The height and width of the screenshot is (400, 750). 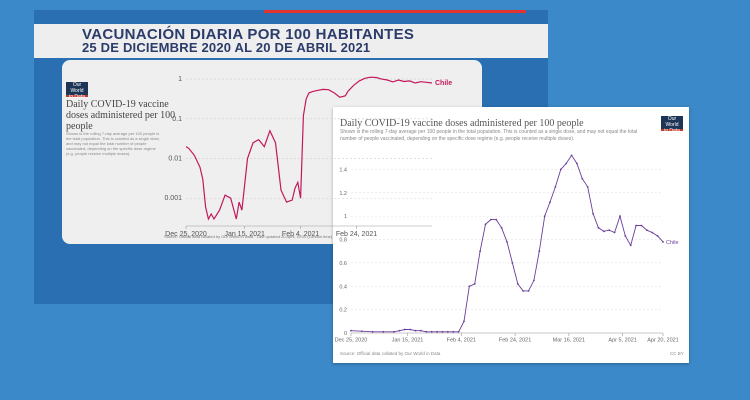 I want to click on fg-ytick-label: 0, so click(x=345, y=334).